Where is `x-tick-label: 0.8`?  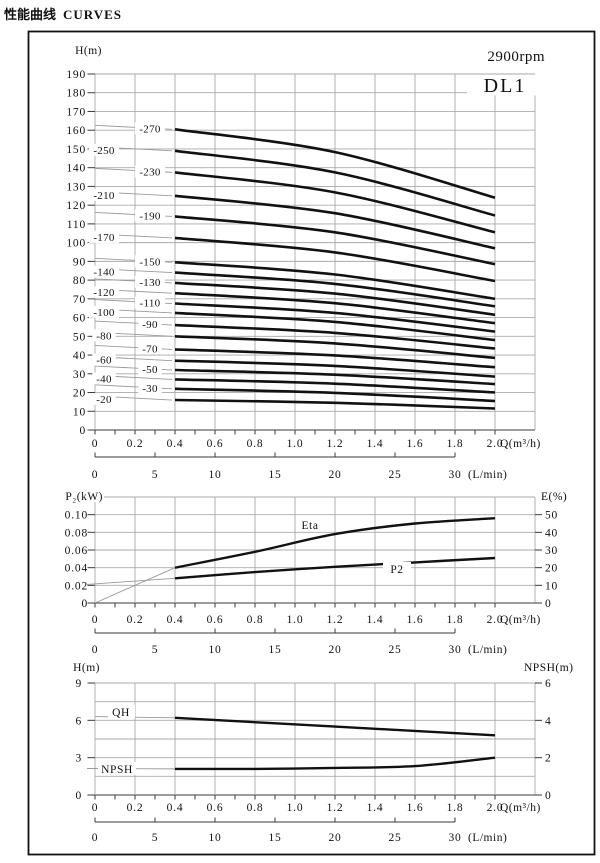
x-tick-label: 0.8 is located at coordinates (255, 444).